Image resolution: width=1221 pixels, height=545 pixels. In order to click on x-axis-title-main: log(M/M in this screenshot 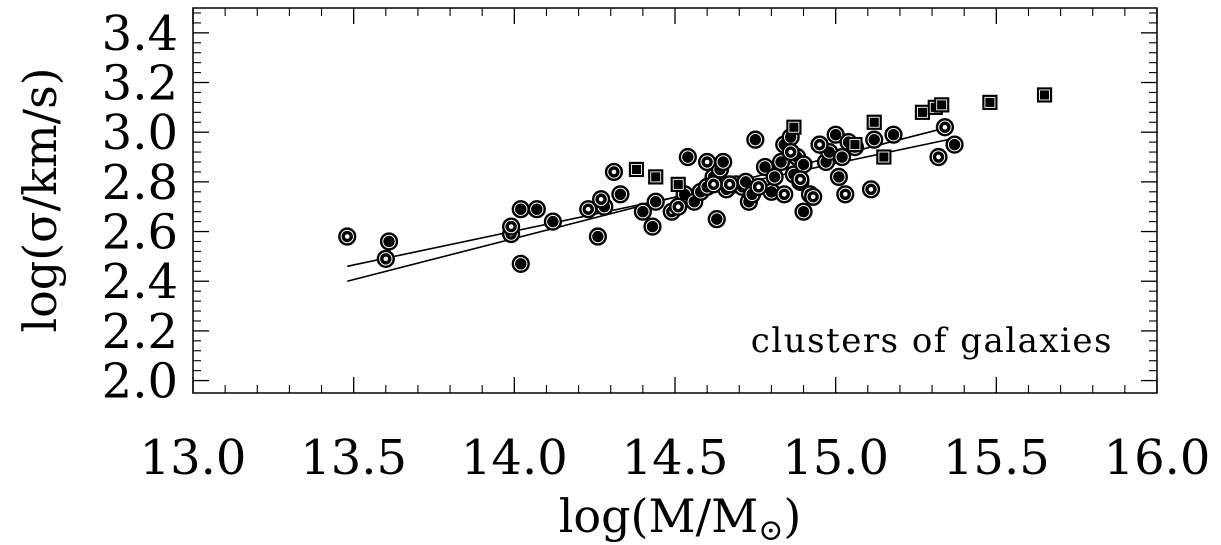, I will do `click(659, 516)`.